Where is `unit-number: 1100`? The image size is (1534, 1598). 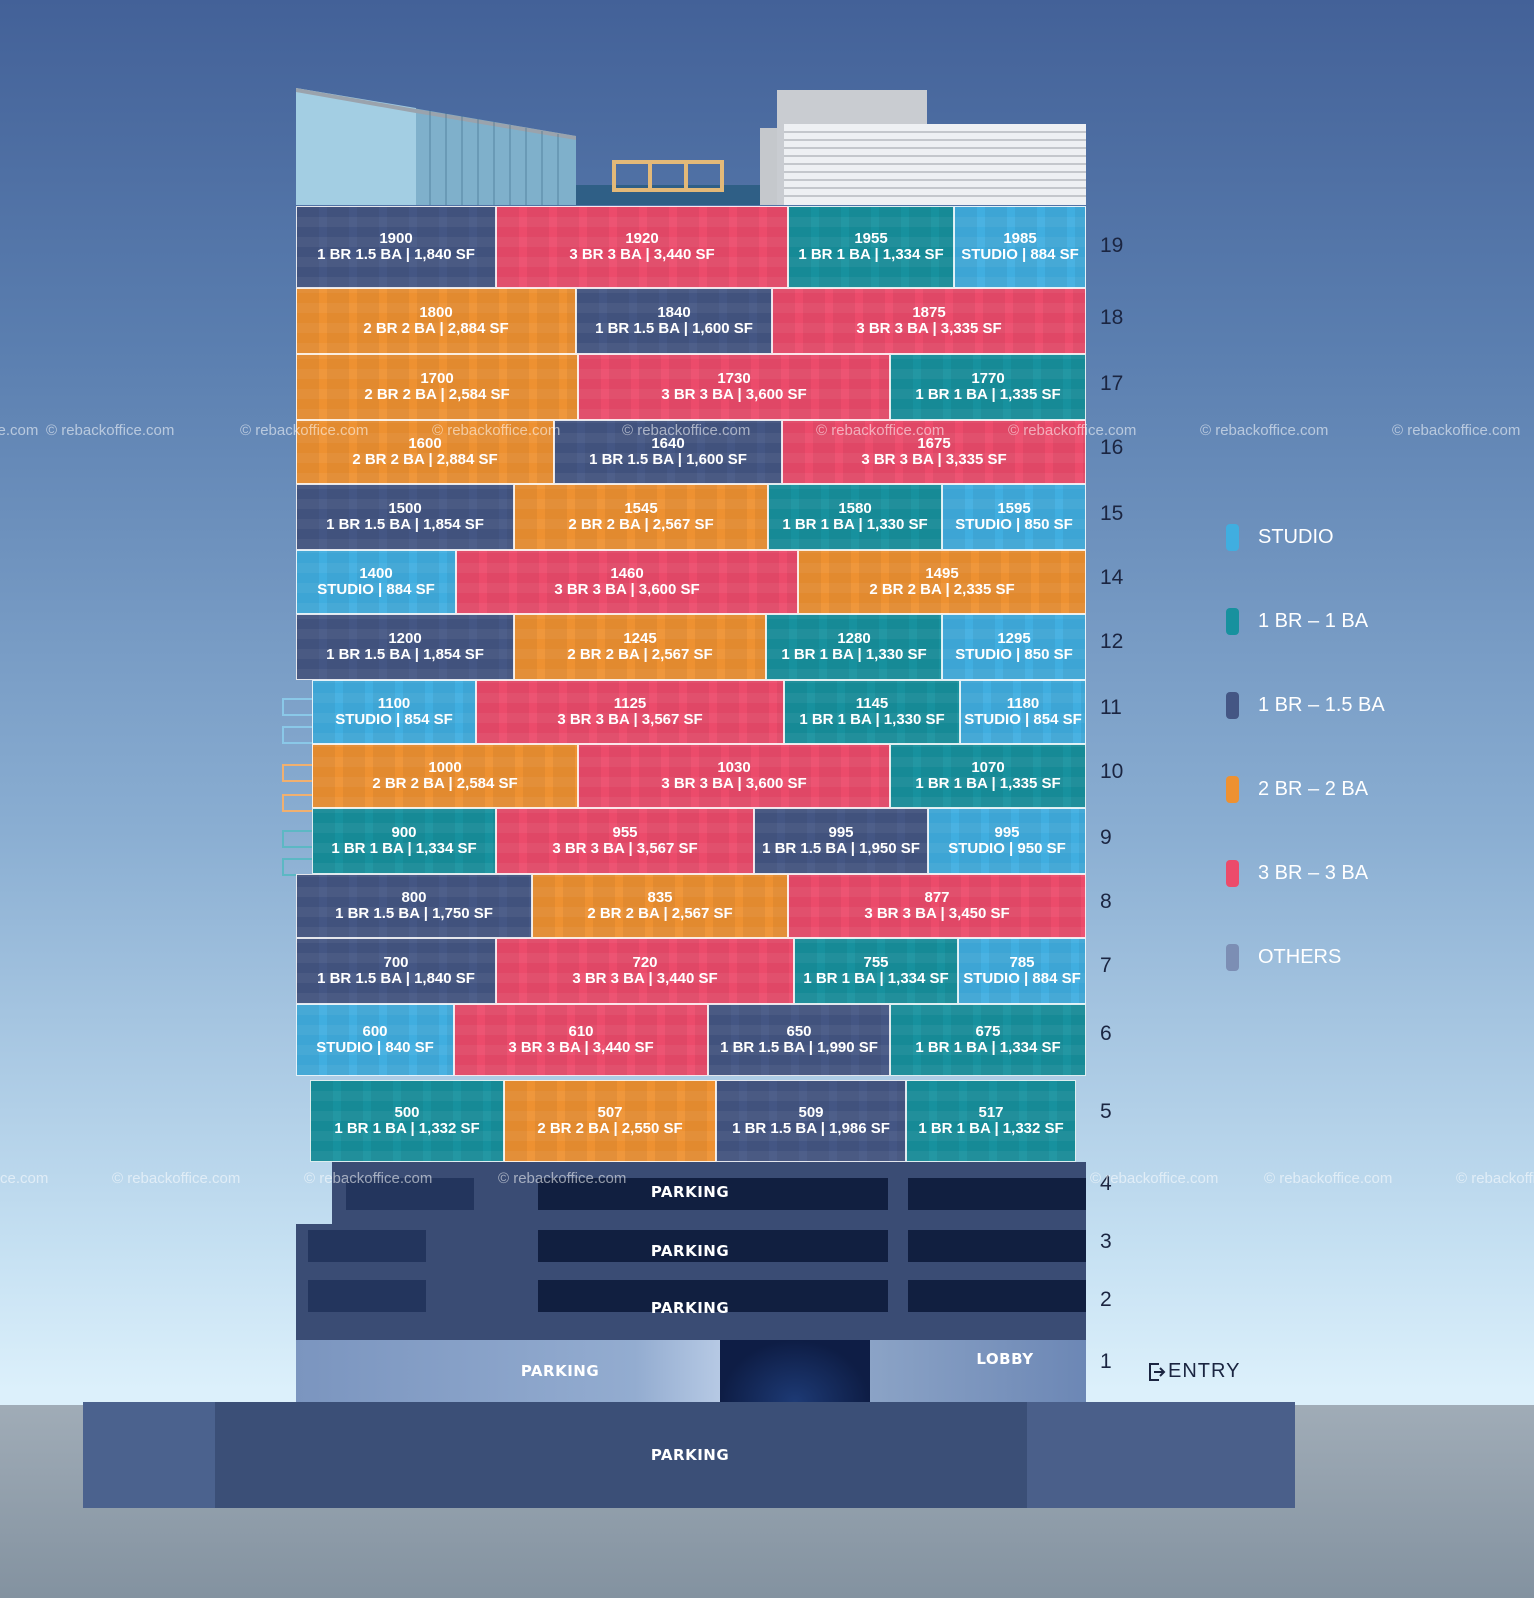 unit-number: 1100 is located at coordinates (394, 703).